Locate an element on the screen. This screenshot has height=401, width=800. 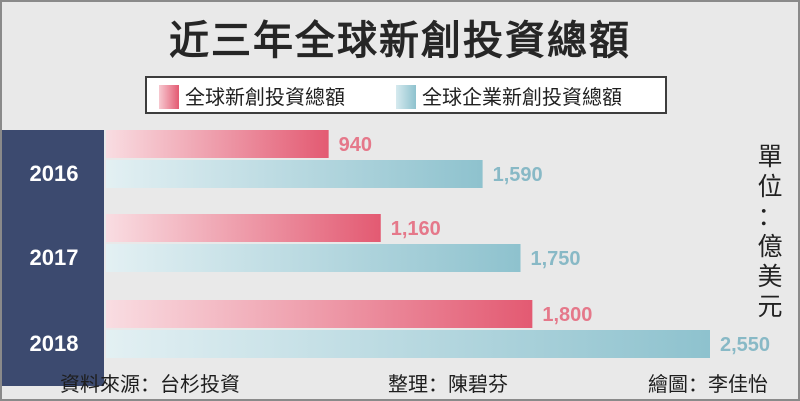
legend-swatch-corporate is located at coordinates (406, 97).